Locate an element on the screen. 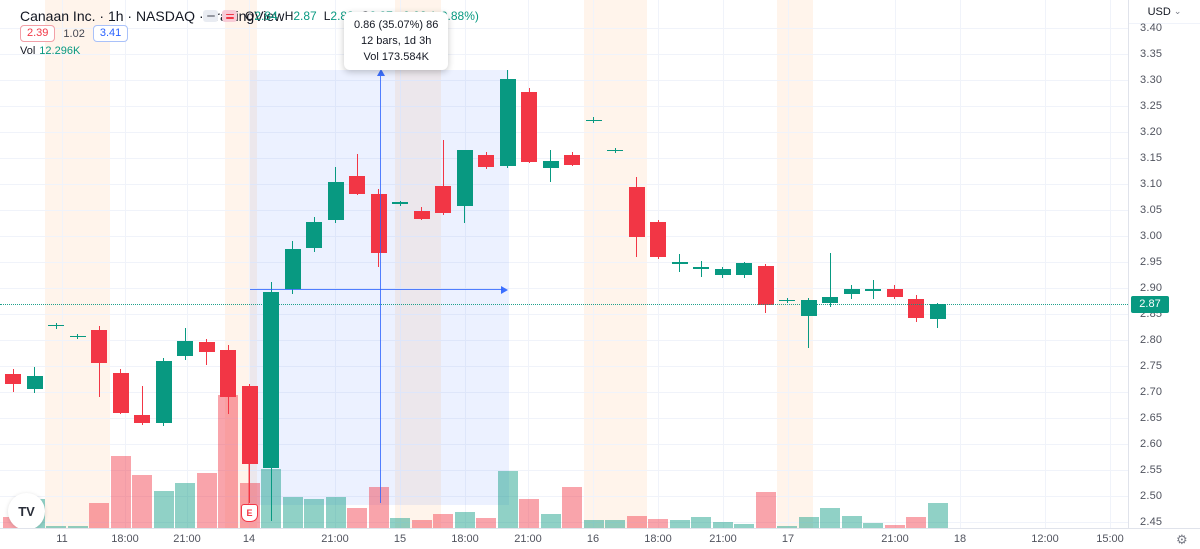 The width and height of the screenshot is (1200, 549). ohlc-label: H is located at coordinates (289, 16).